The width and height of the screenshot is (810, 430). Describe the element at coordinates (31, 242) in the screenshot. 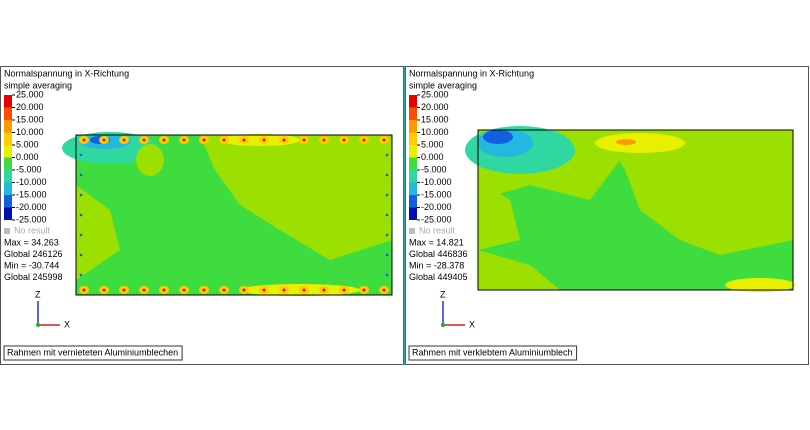

I see `result-stat: Max = 34.263` at that location.